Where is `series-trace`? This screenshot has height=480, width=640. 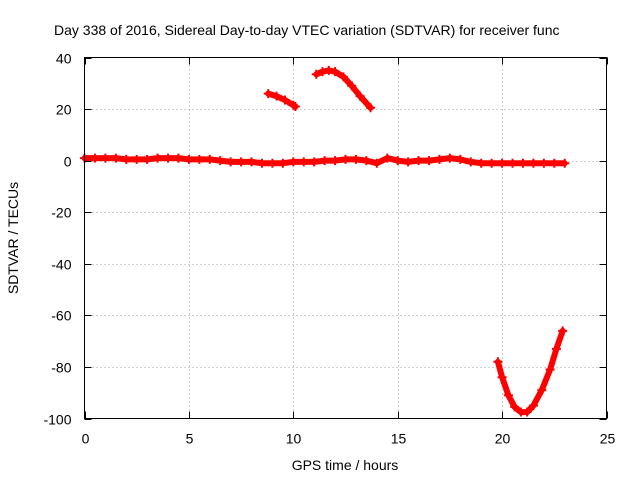 series-trace is located at coordinates (530, 371).